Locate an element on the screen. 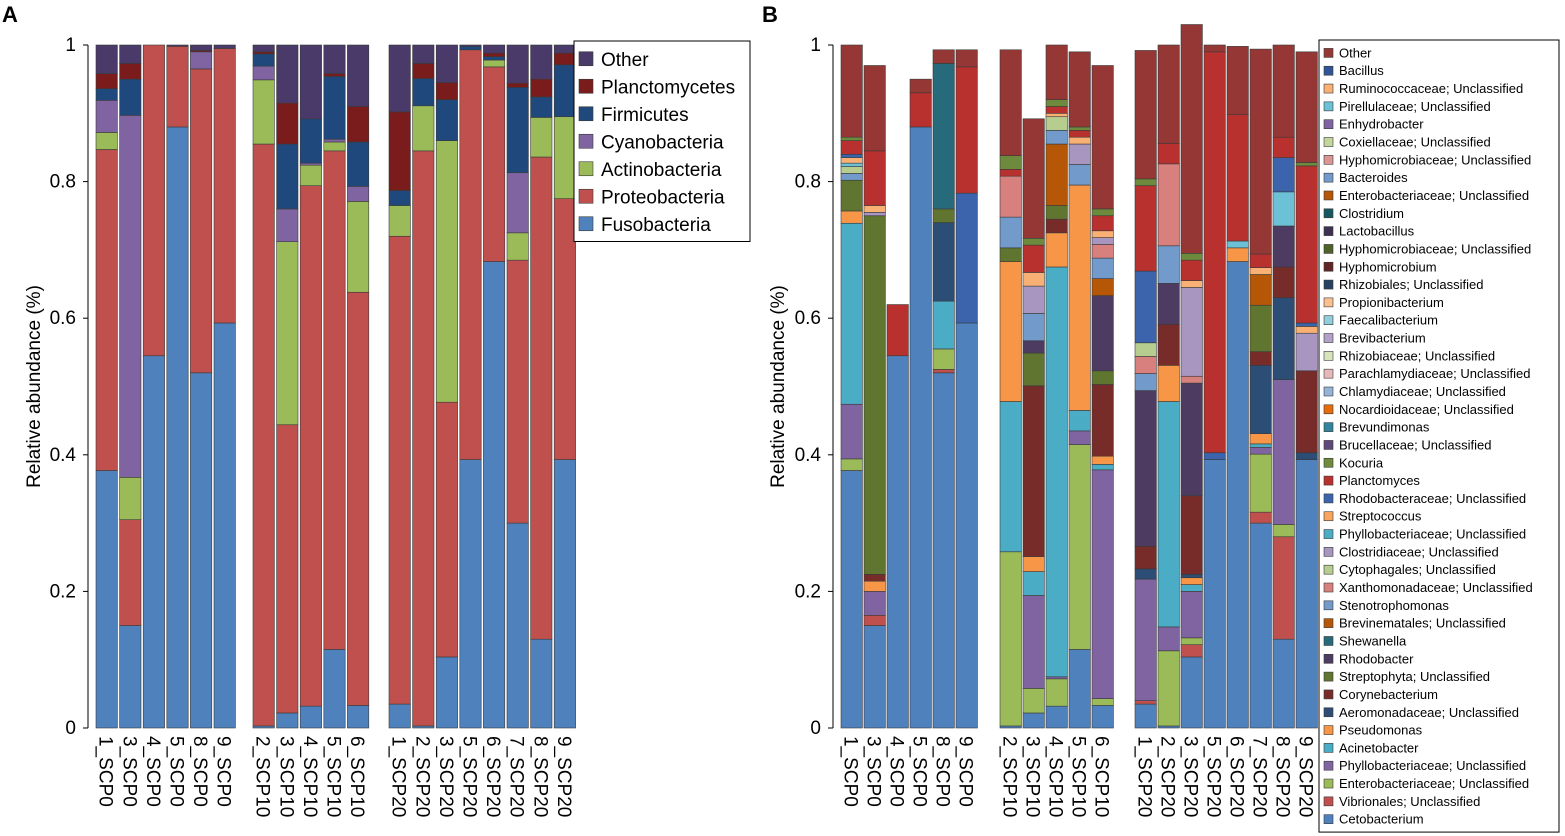 The image size is (1565, 836). stacked-bar-2_SCP20 is located at coordinates (423, 386).